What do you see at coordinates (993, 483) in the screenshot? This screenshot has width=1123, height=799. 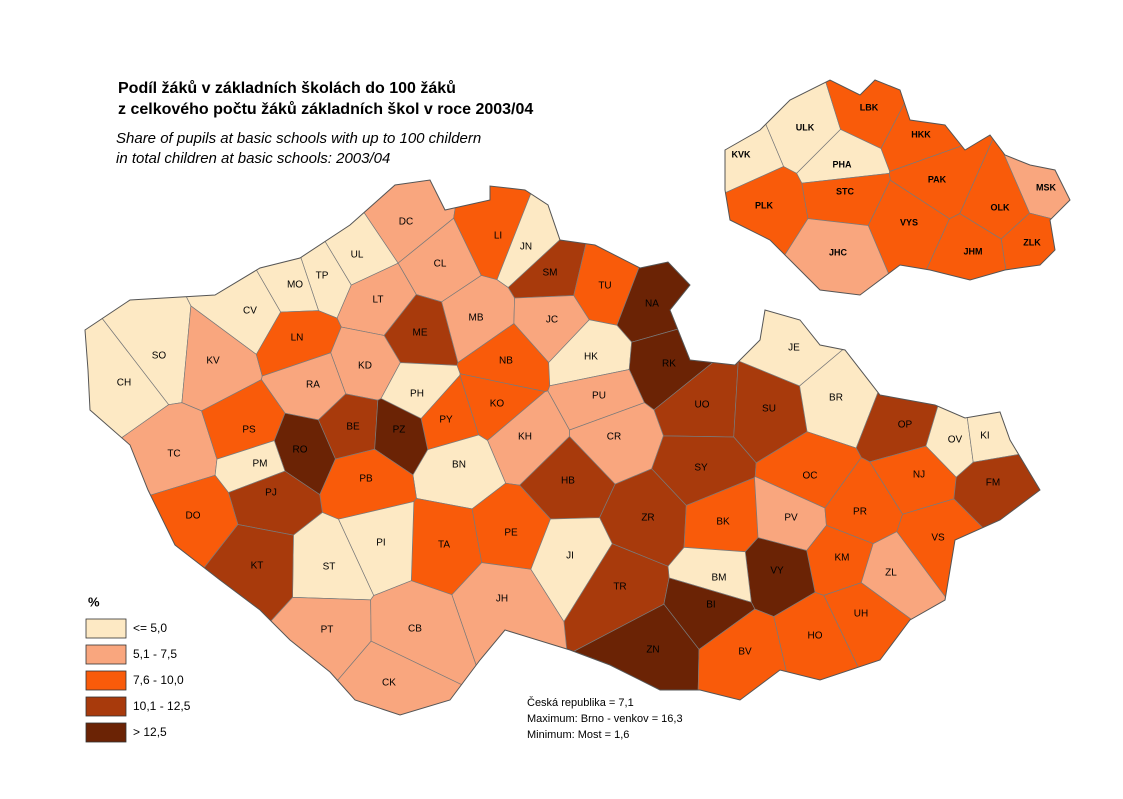 I see `district-label: FM` at bounding box center [993, 483].